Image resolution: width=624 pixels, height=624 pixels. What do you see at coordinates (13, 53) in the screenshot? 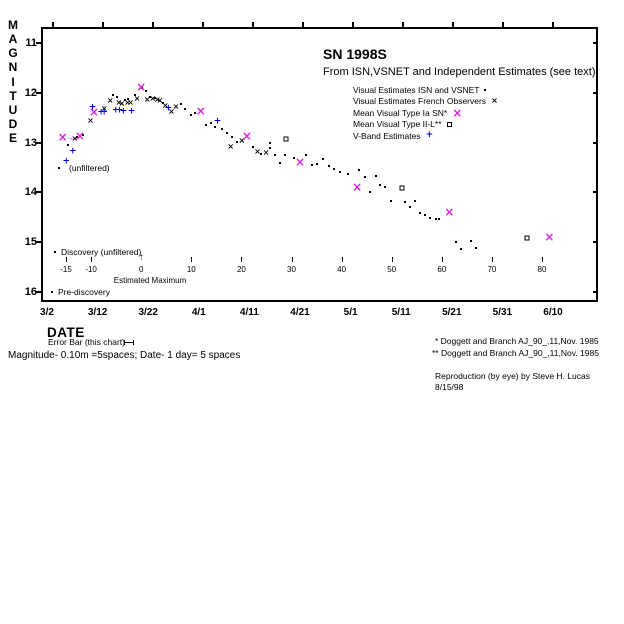
I see `y-axis-title-letter: G` at bounding box center [13, 53].